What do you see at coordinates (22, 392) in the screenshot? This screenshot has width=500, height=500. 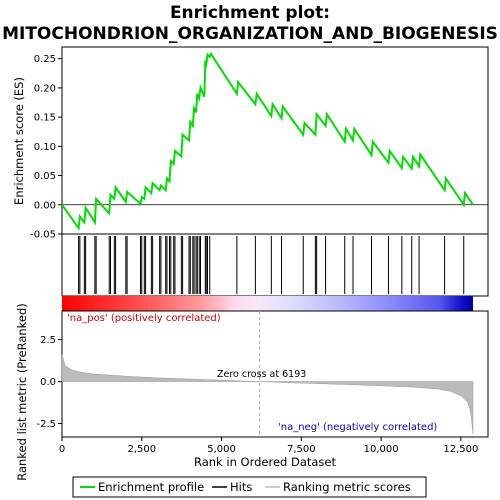 I see `ranked-y-axis-label: Ranked list metric (PreRanked)` at bounding box center [22, 392].